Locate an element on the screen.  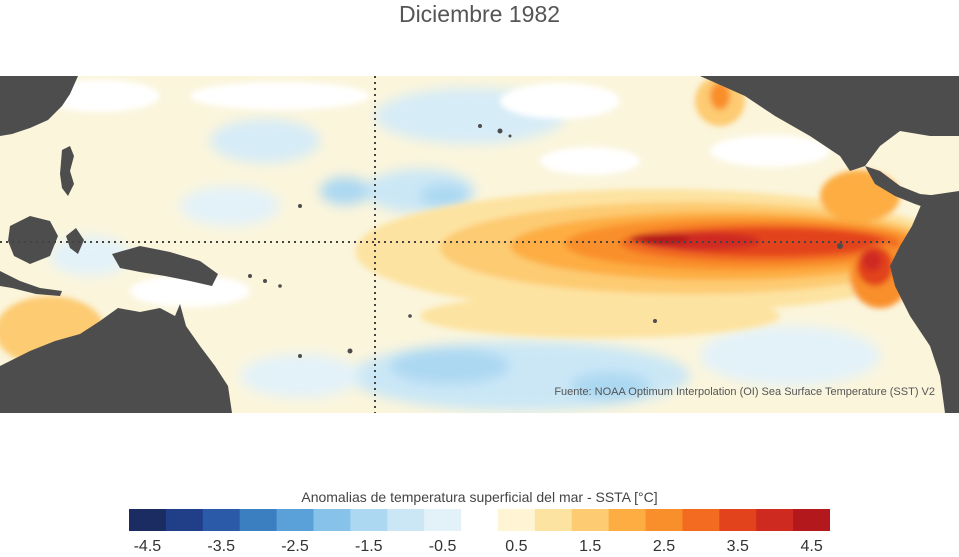
colorbar-tick-label: 1.5 is located at coordinates (590, 546).